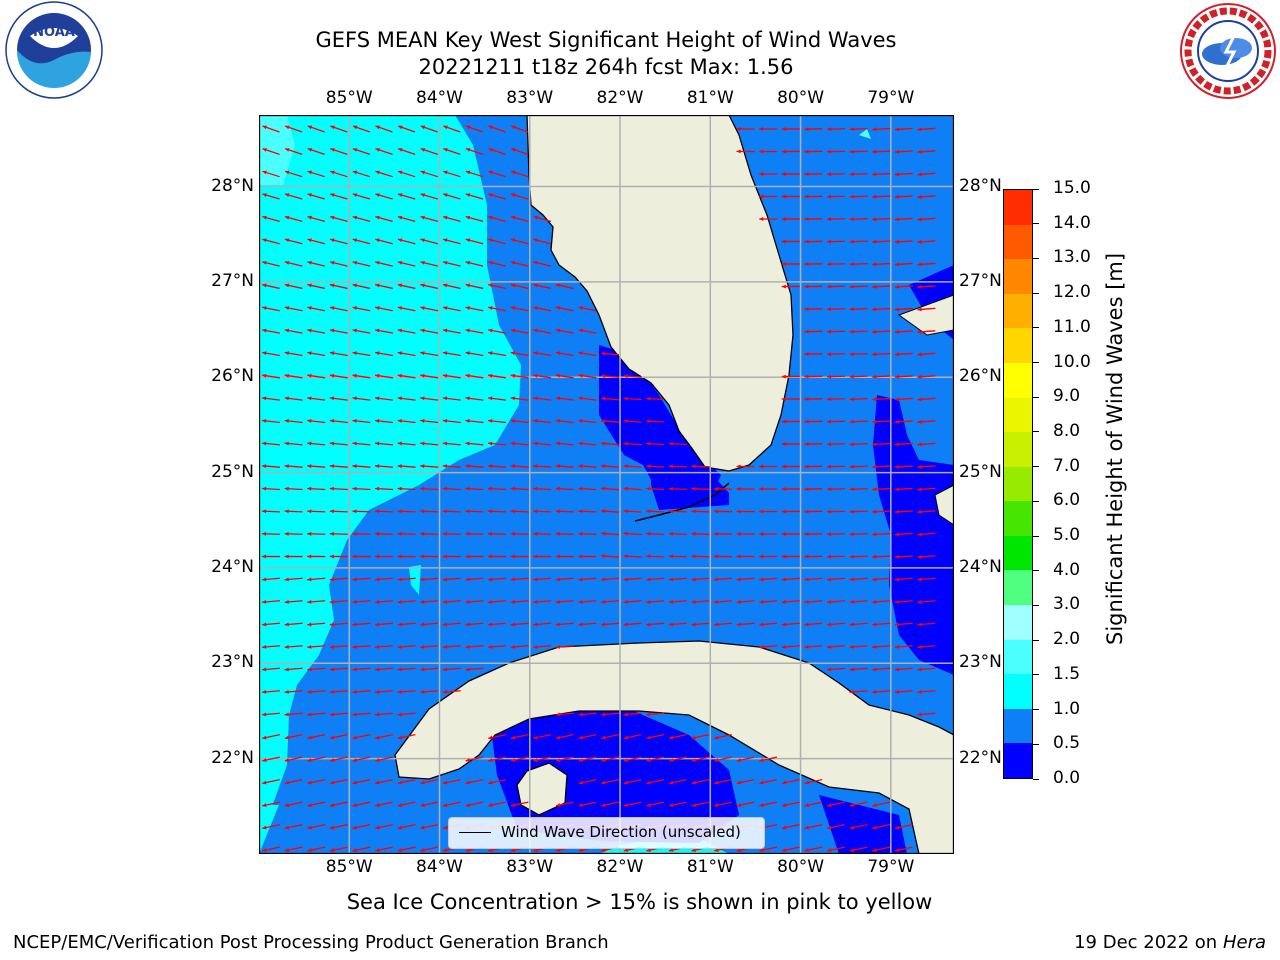 The image size is (1280, 960). Describe the element at coordinates (530, 98) in the screenshot. I see `lon-label-top: 83°W` at that location.